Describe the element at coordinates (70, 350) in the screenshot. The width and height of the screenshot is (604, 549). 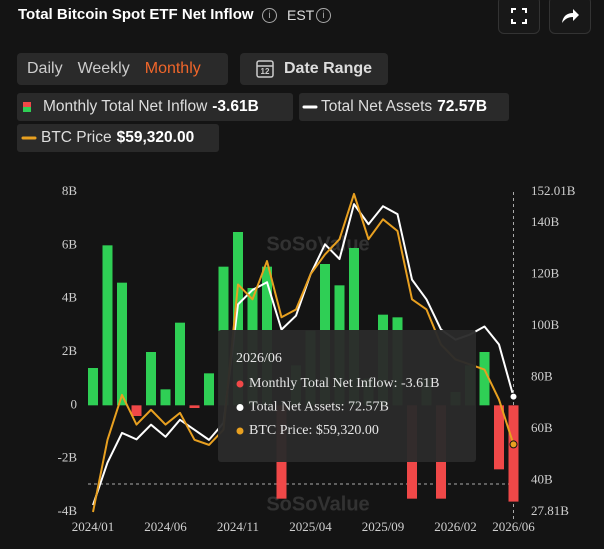
I see `y-tick-label: 2B` at that location.